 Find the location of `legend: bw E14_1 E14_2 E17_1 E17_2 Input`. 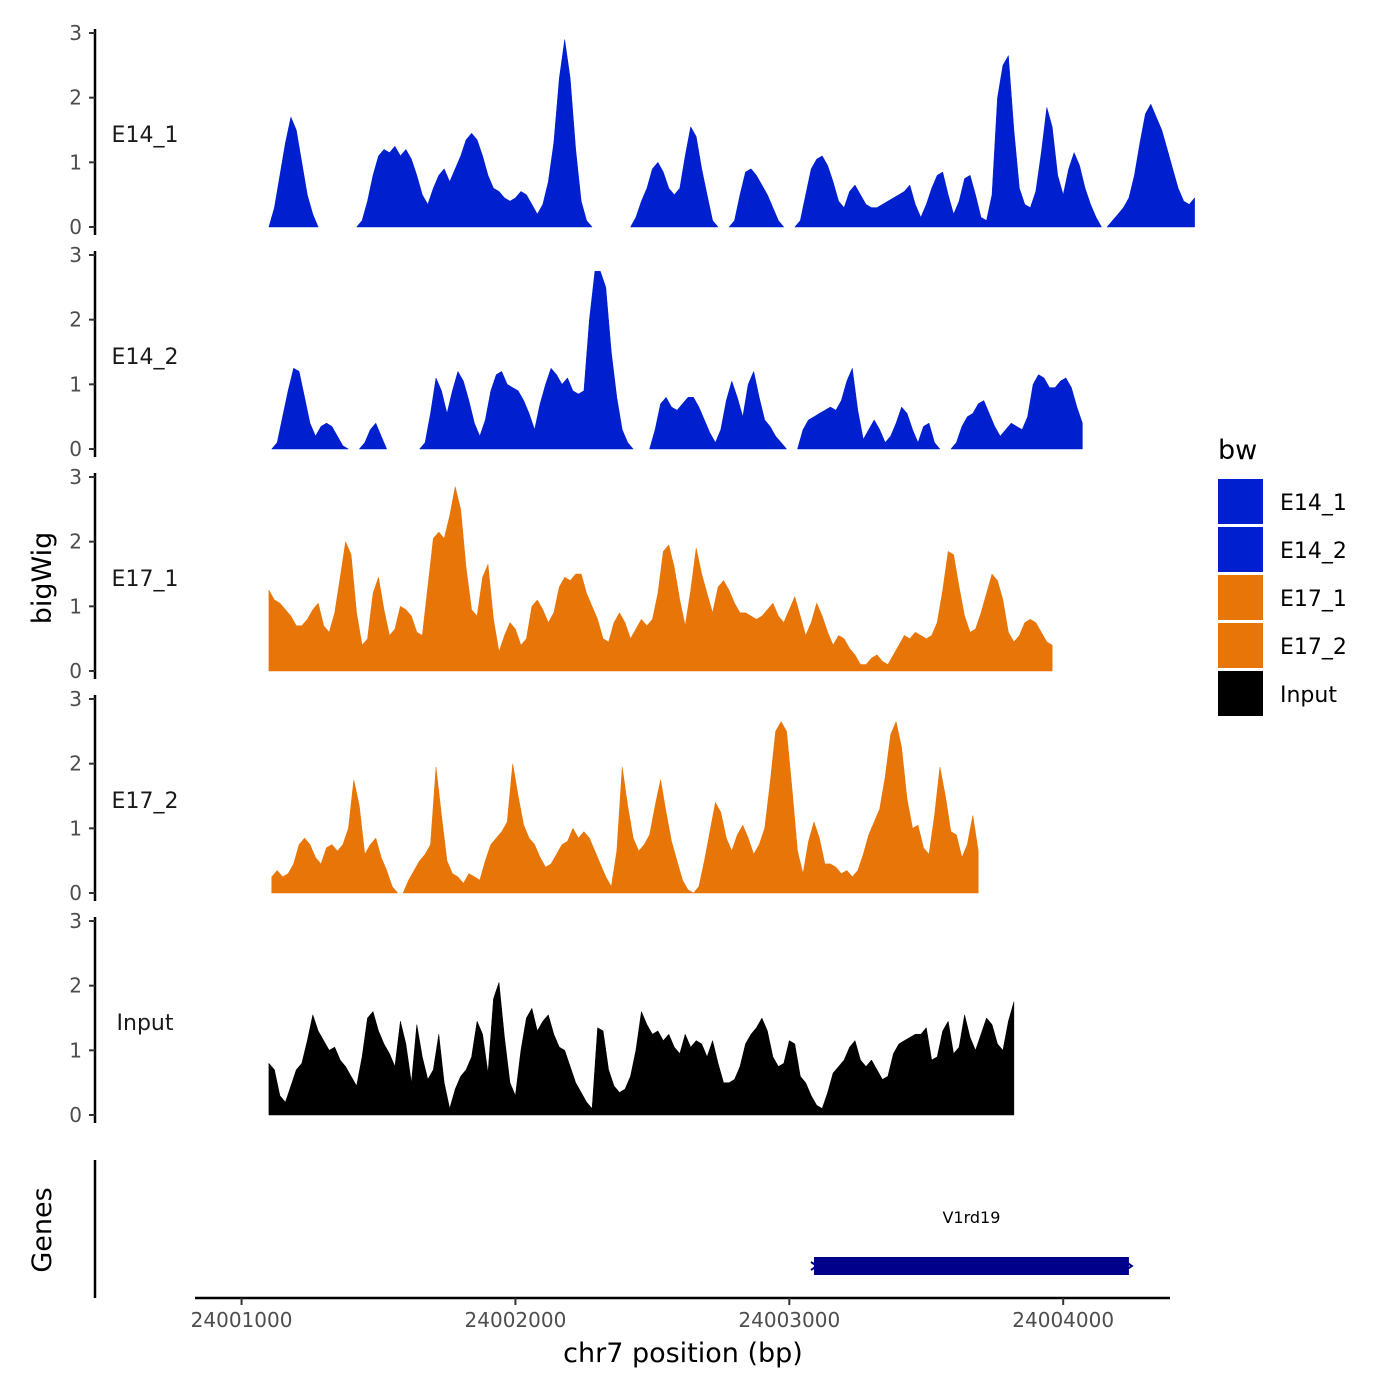

legend: bw E14_1 E14_2 E17_1 E17_2 Input is located at coordinates (1282, 575).